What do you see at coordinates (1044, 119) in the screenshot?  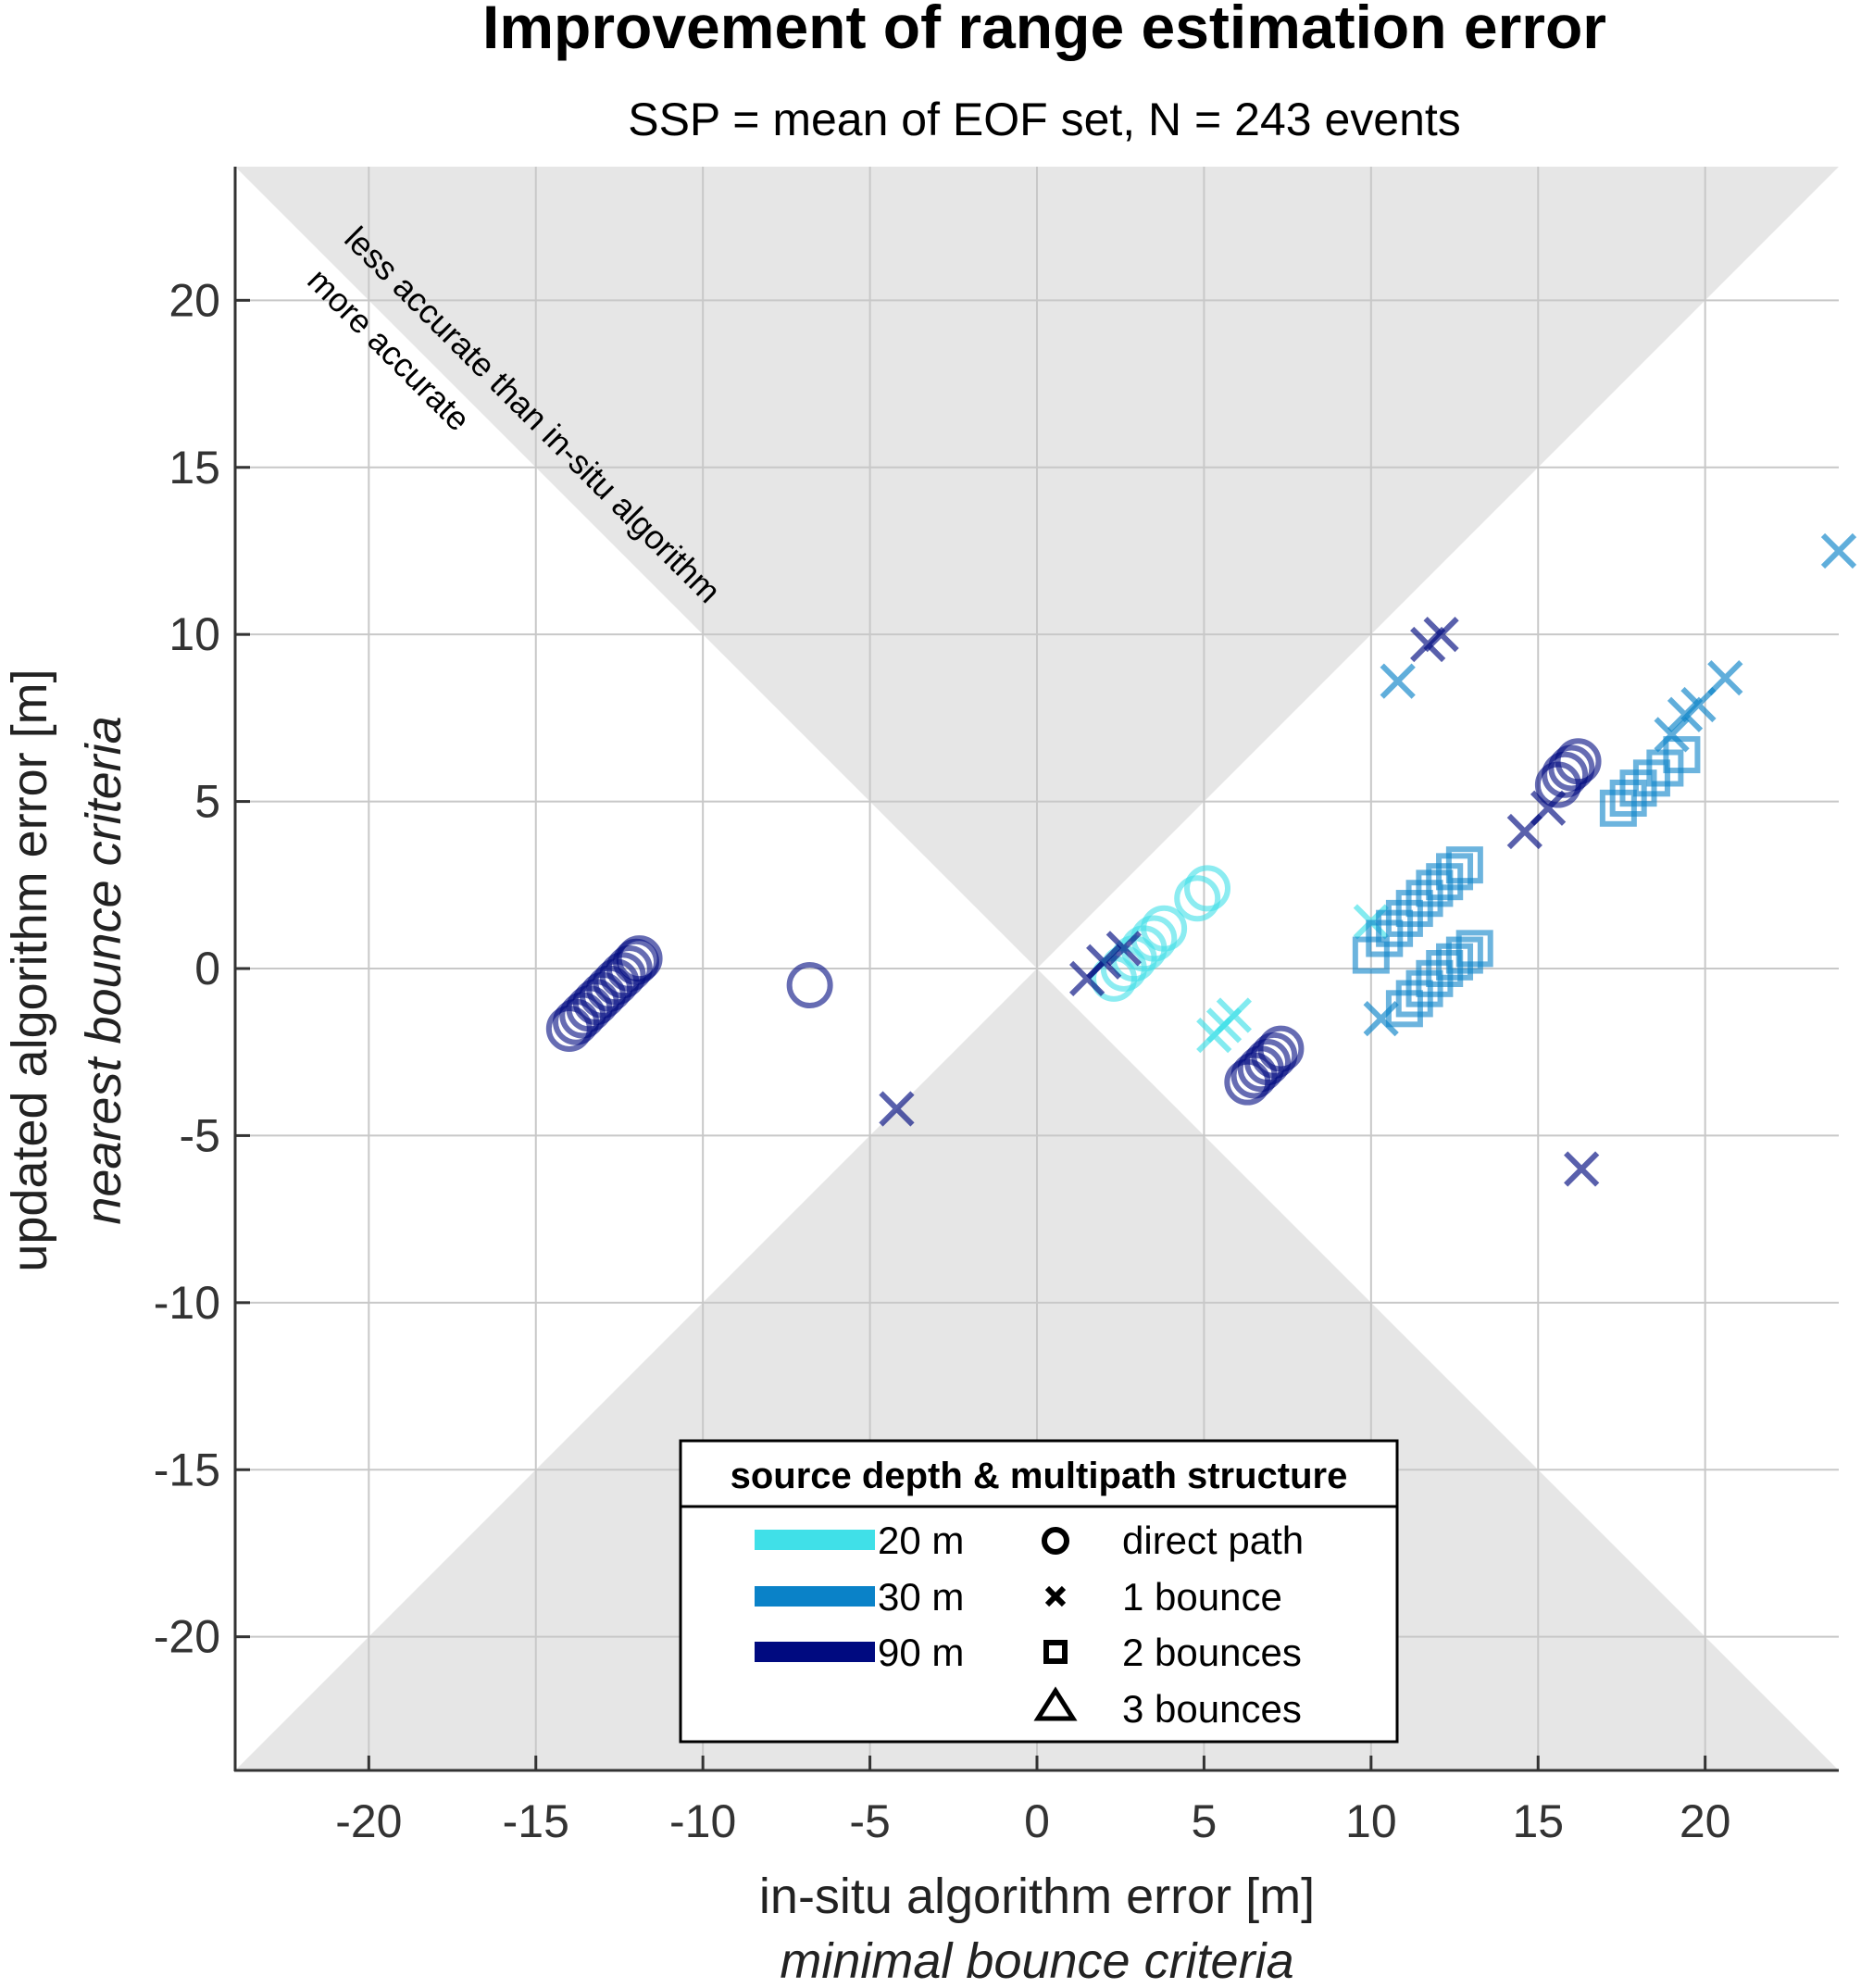 I see `chart-subtitle: SSP = mean of EOF set, N = 243 events` at bounding box center [1044, 119].